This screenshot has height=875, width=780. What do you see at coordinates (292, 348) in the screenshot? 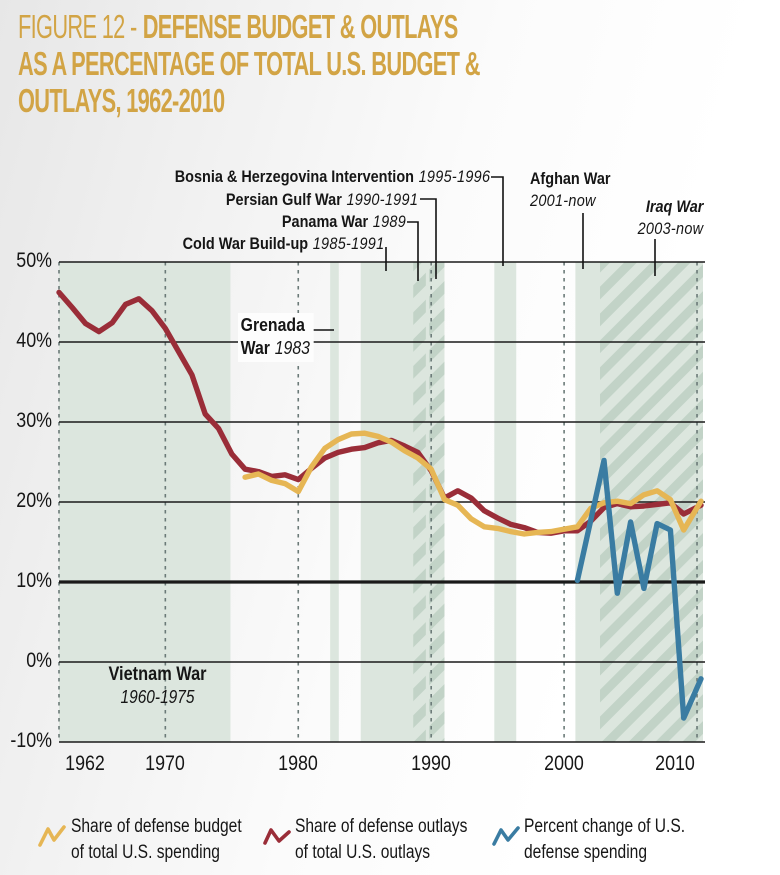
I see `annotation-grenada-years: 1983` at bounding box center [292, 348].